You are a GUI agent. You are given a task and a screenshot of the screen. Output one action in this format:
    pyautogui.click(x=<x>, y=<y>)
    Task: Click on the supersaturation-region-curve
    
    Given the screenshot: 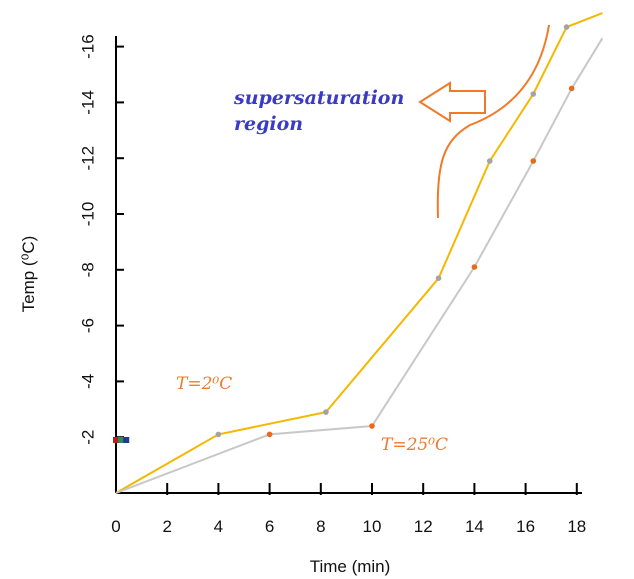 What is the action you would take?
    pyautogui.click(x=484, y=121)
    